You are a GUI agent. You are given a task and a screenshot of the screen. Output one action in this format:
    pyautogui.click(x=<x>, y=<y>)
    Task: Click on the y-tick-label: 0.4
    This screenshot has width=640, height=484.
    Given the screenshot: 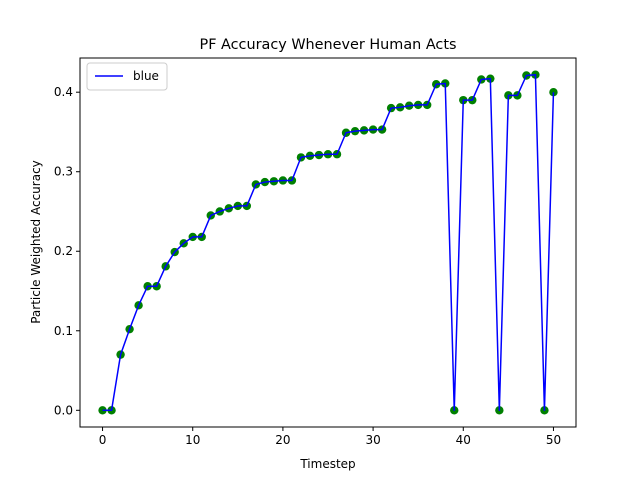 What is the action you would take?
    pyautogui.click(x=63, y=92)
    